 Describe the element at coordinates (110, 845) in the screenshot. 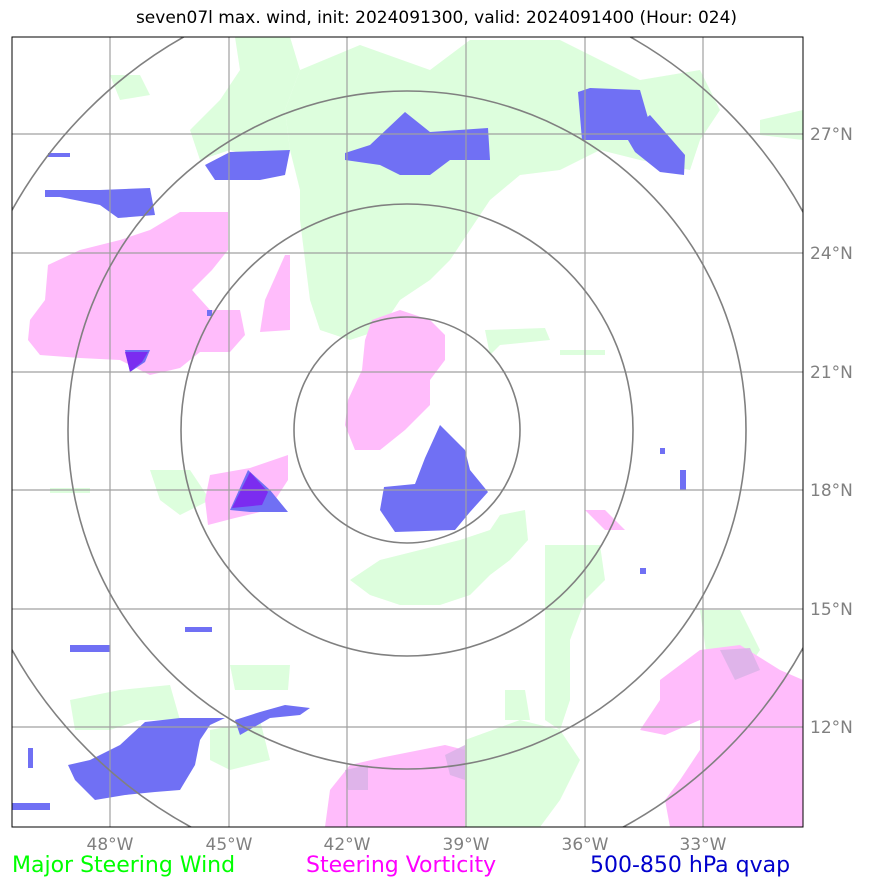

I see `x-tick-48w: 48°W` at that location.